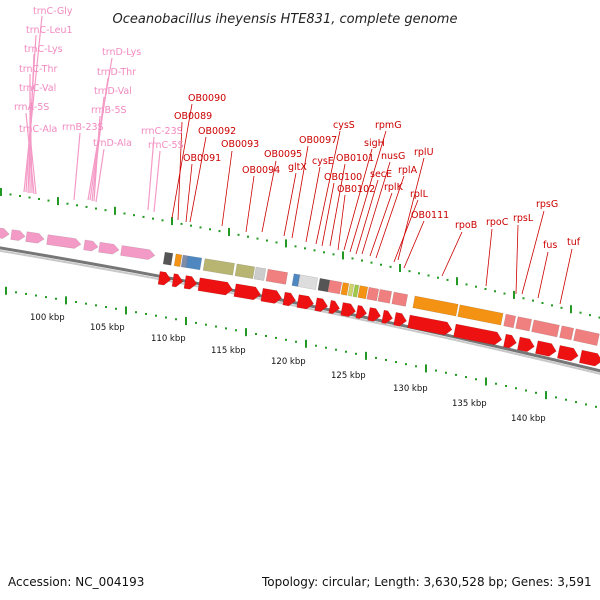 This screenshot has width=600, height=600. Describe the element at coordinates (297, 167) in the screenshot. I see `gene-label-gltX: gltX` at that location.